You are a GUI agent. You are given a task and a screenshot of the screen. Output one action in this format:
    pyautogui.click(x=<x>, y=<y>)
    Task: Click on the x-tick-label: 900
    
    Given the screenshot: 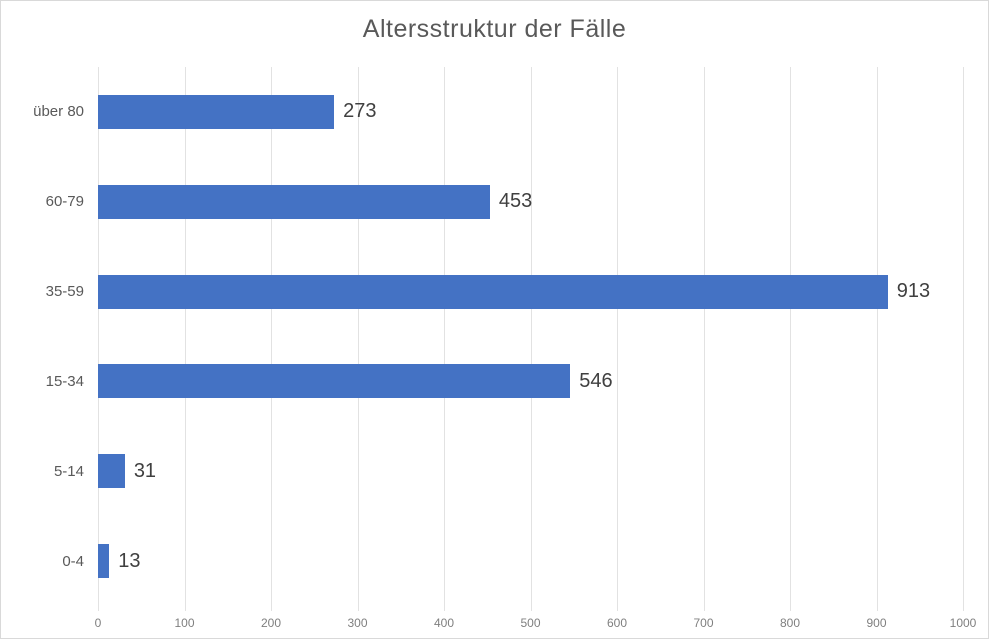 What is the action you would take?
    pyautogui.click(x=876, y=623)
    